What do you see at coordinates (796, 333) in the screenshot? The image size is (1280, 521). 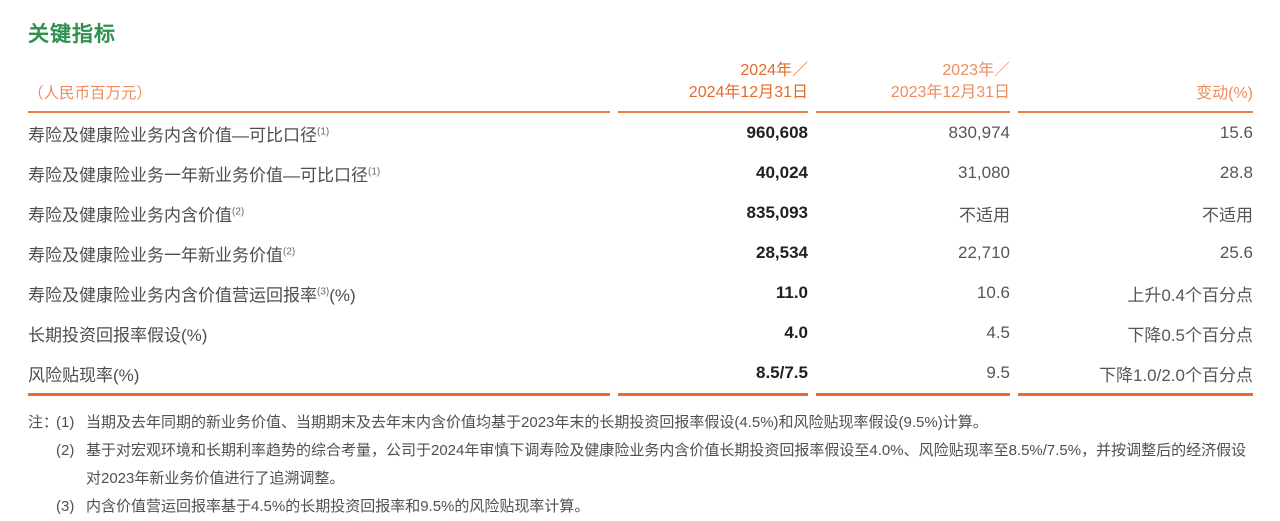 I see `value-2024: 4.0` at bounding box center [796, 333].